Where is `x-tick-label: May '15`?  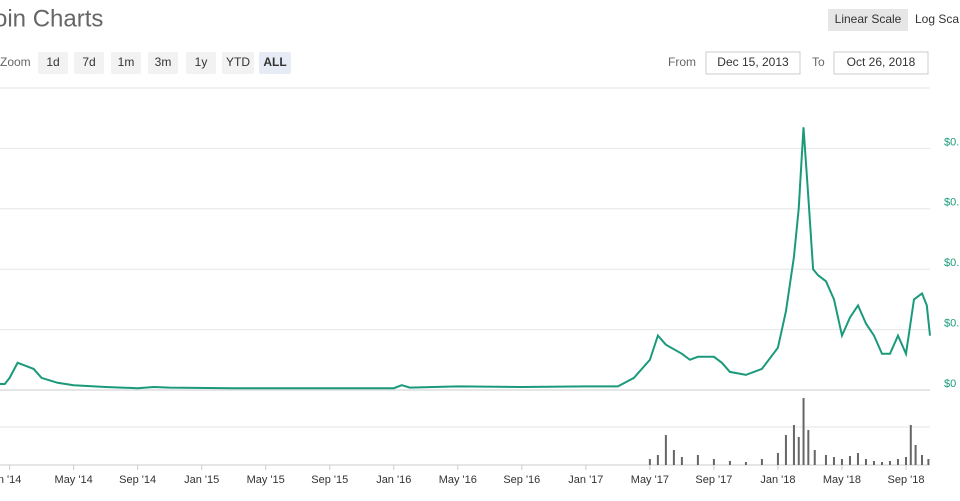 x-tick-label: May '15 is located at coordinates (266, 480).